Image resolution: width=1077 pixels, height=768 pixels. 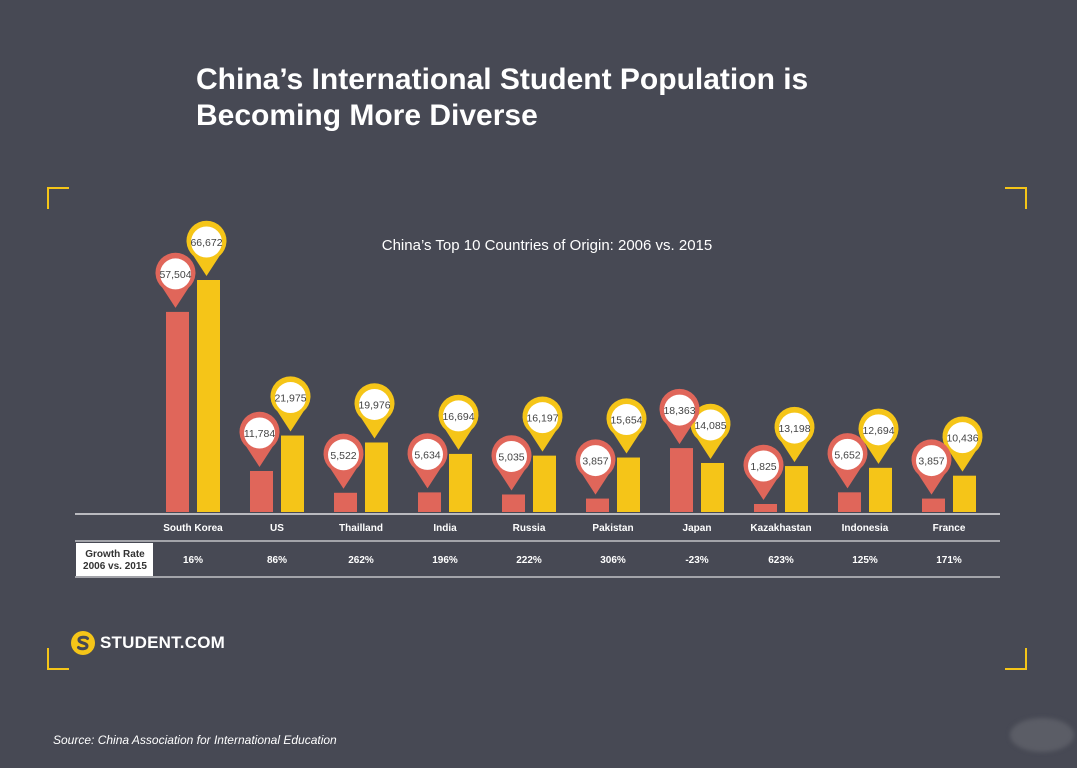 I want to click on pin-2015-6-marker-face, so click(x=710, y=425).